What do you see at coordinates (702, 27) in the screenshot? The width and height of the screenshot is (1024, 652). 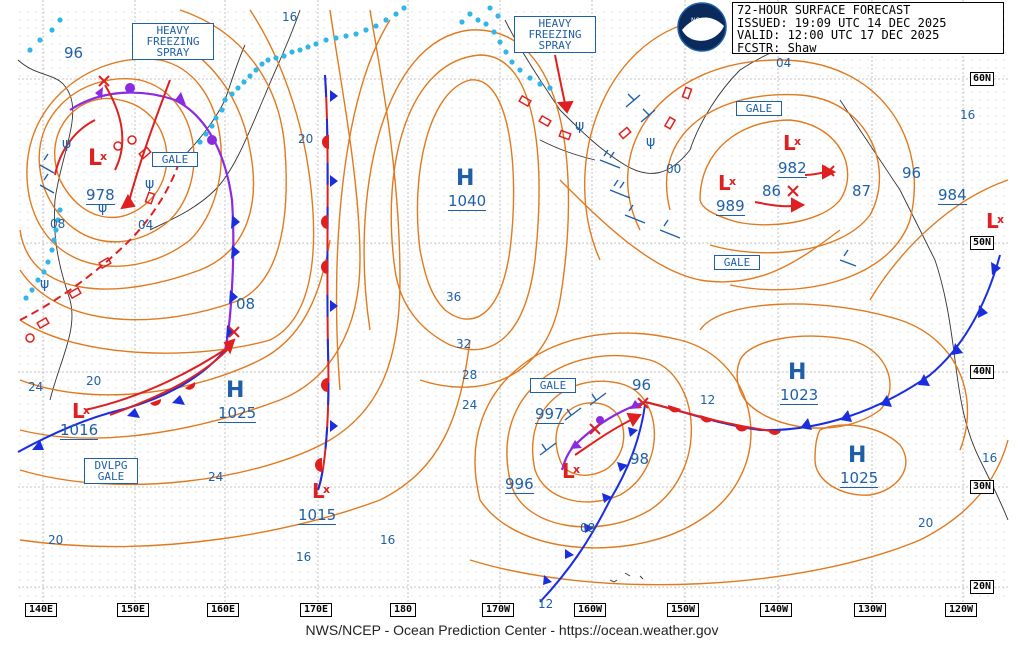 I see `noaa-logo: NOAA` at bounding box center [702, 27].